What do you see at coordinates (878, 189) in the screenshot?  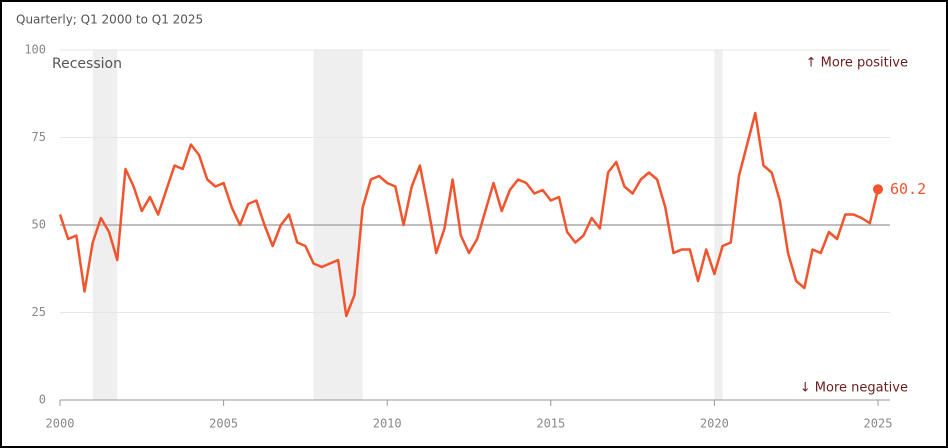 I see `end-point` at bounding box center [878, 189].